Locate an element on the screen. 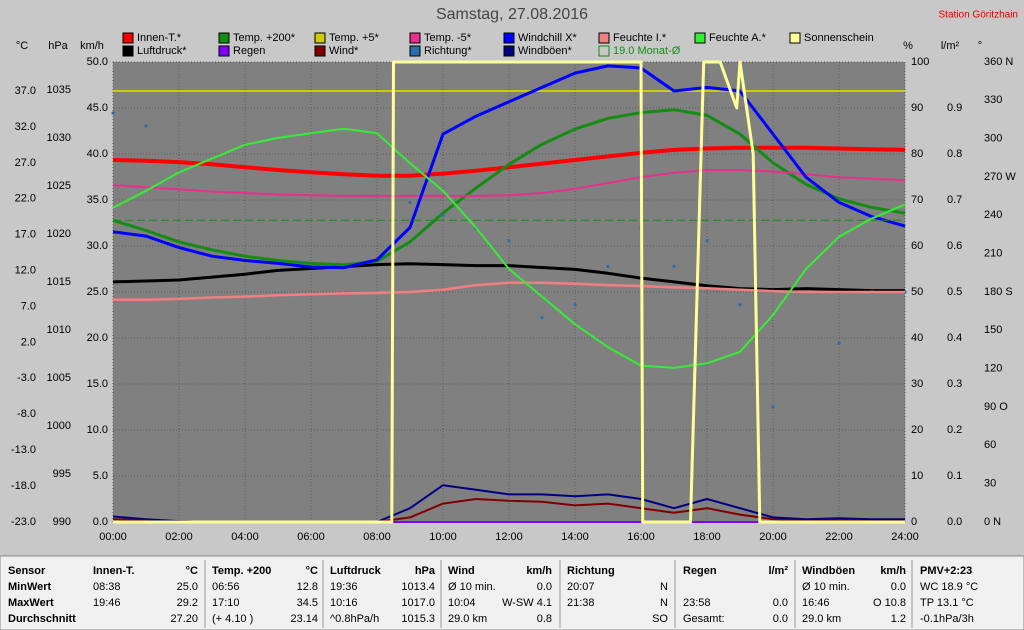  table-cell: 10:04 is located at coordinates (462, 603).